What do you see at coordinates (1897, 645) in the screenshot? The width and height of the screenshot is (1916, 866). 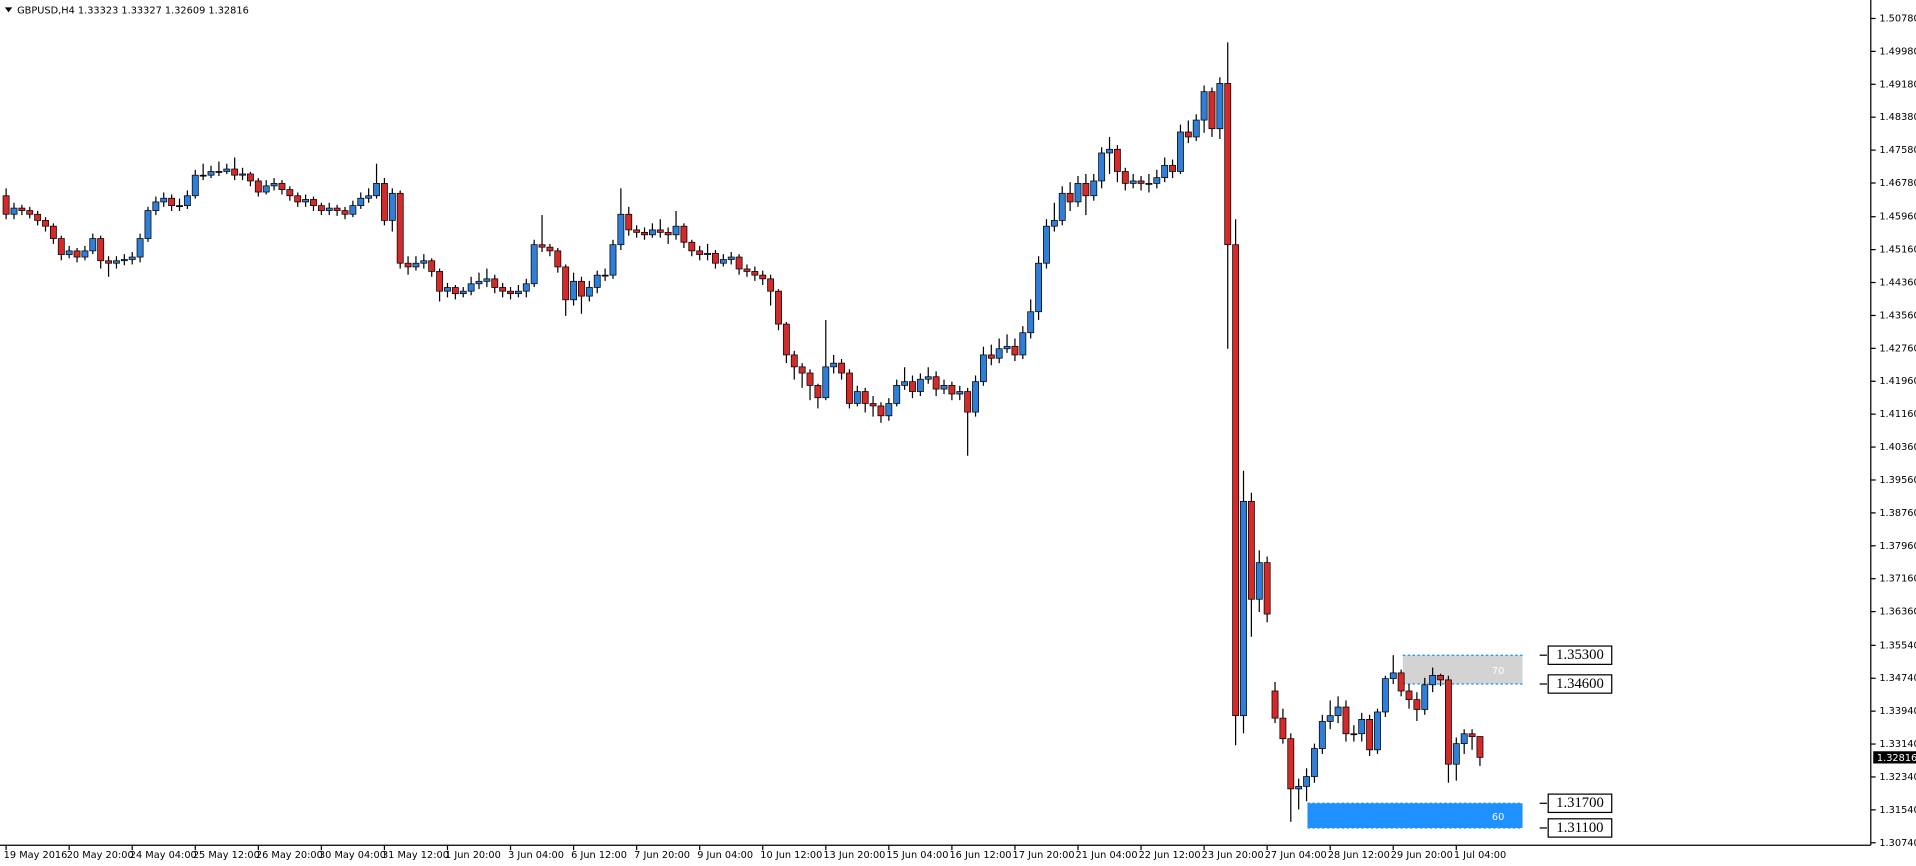 I see `y-tick-label: 1.35540` at bounding box center [1897, 645].